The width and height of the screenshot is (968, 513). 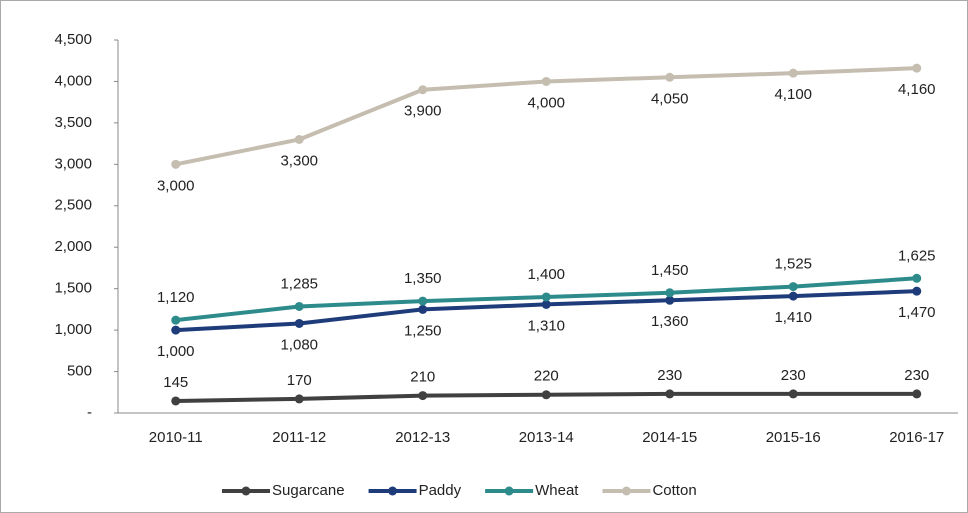 What do you see at coordinates (299, 160) in the screenshot?
I see `data-label: 3,300` at bounding box center [299, 160].